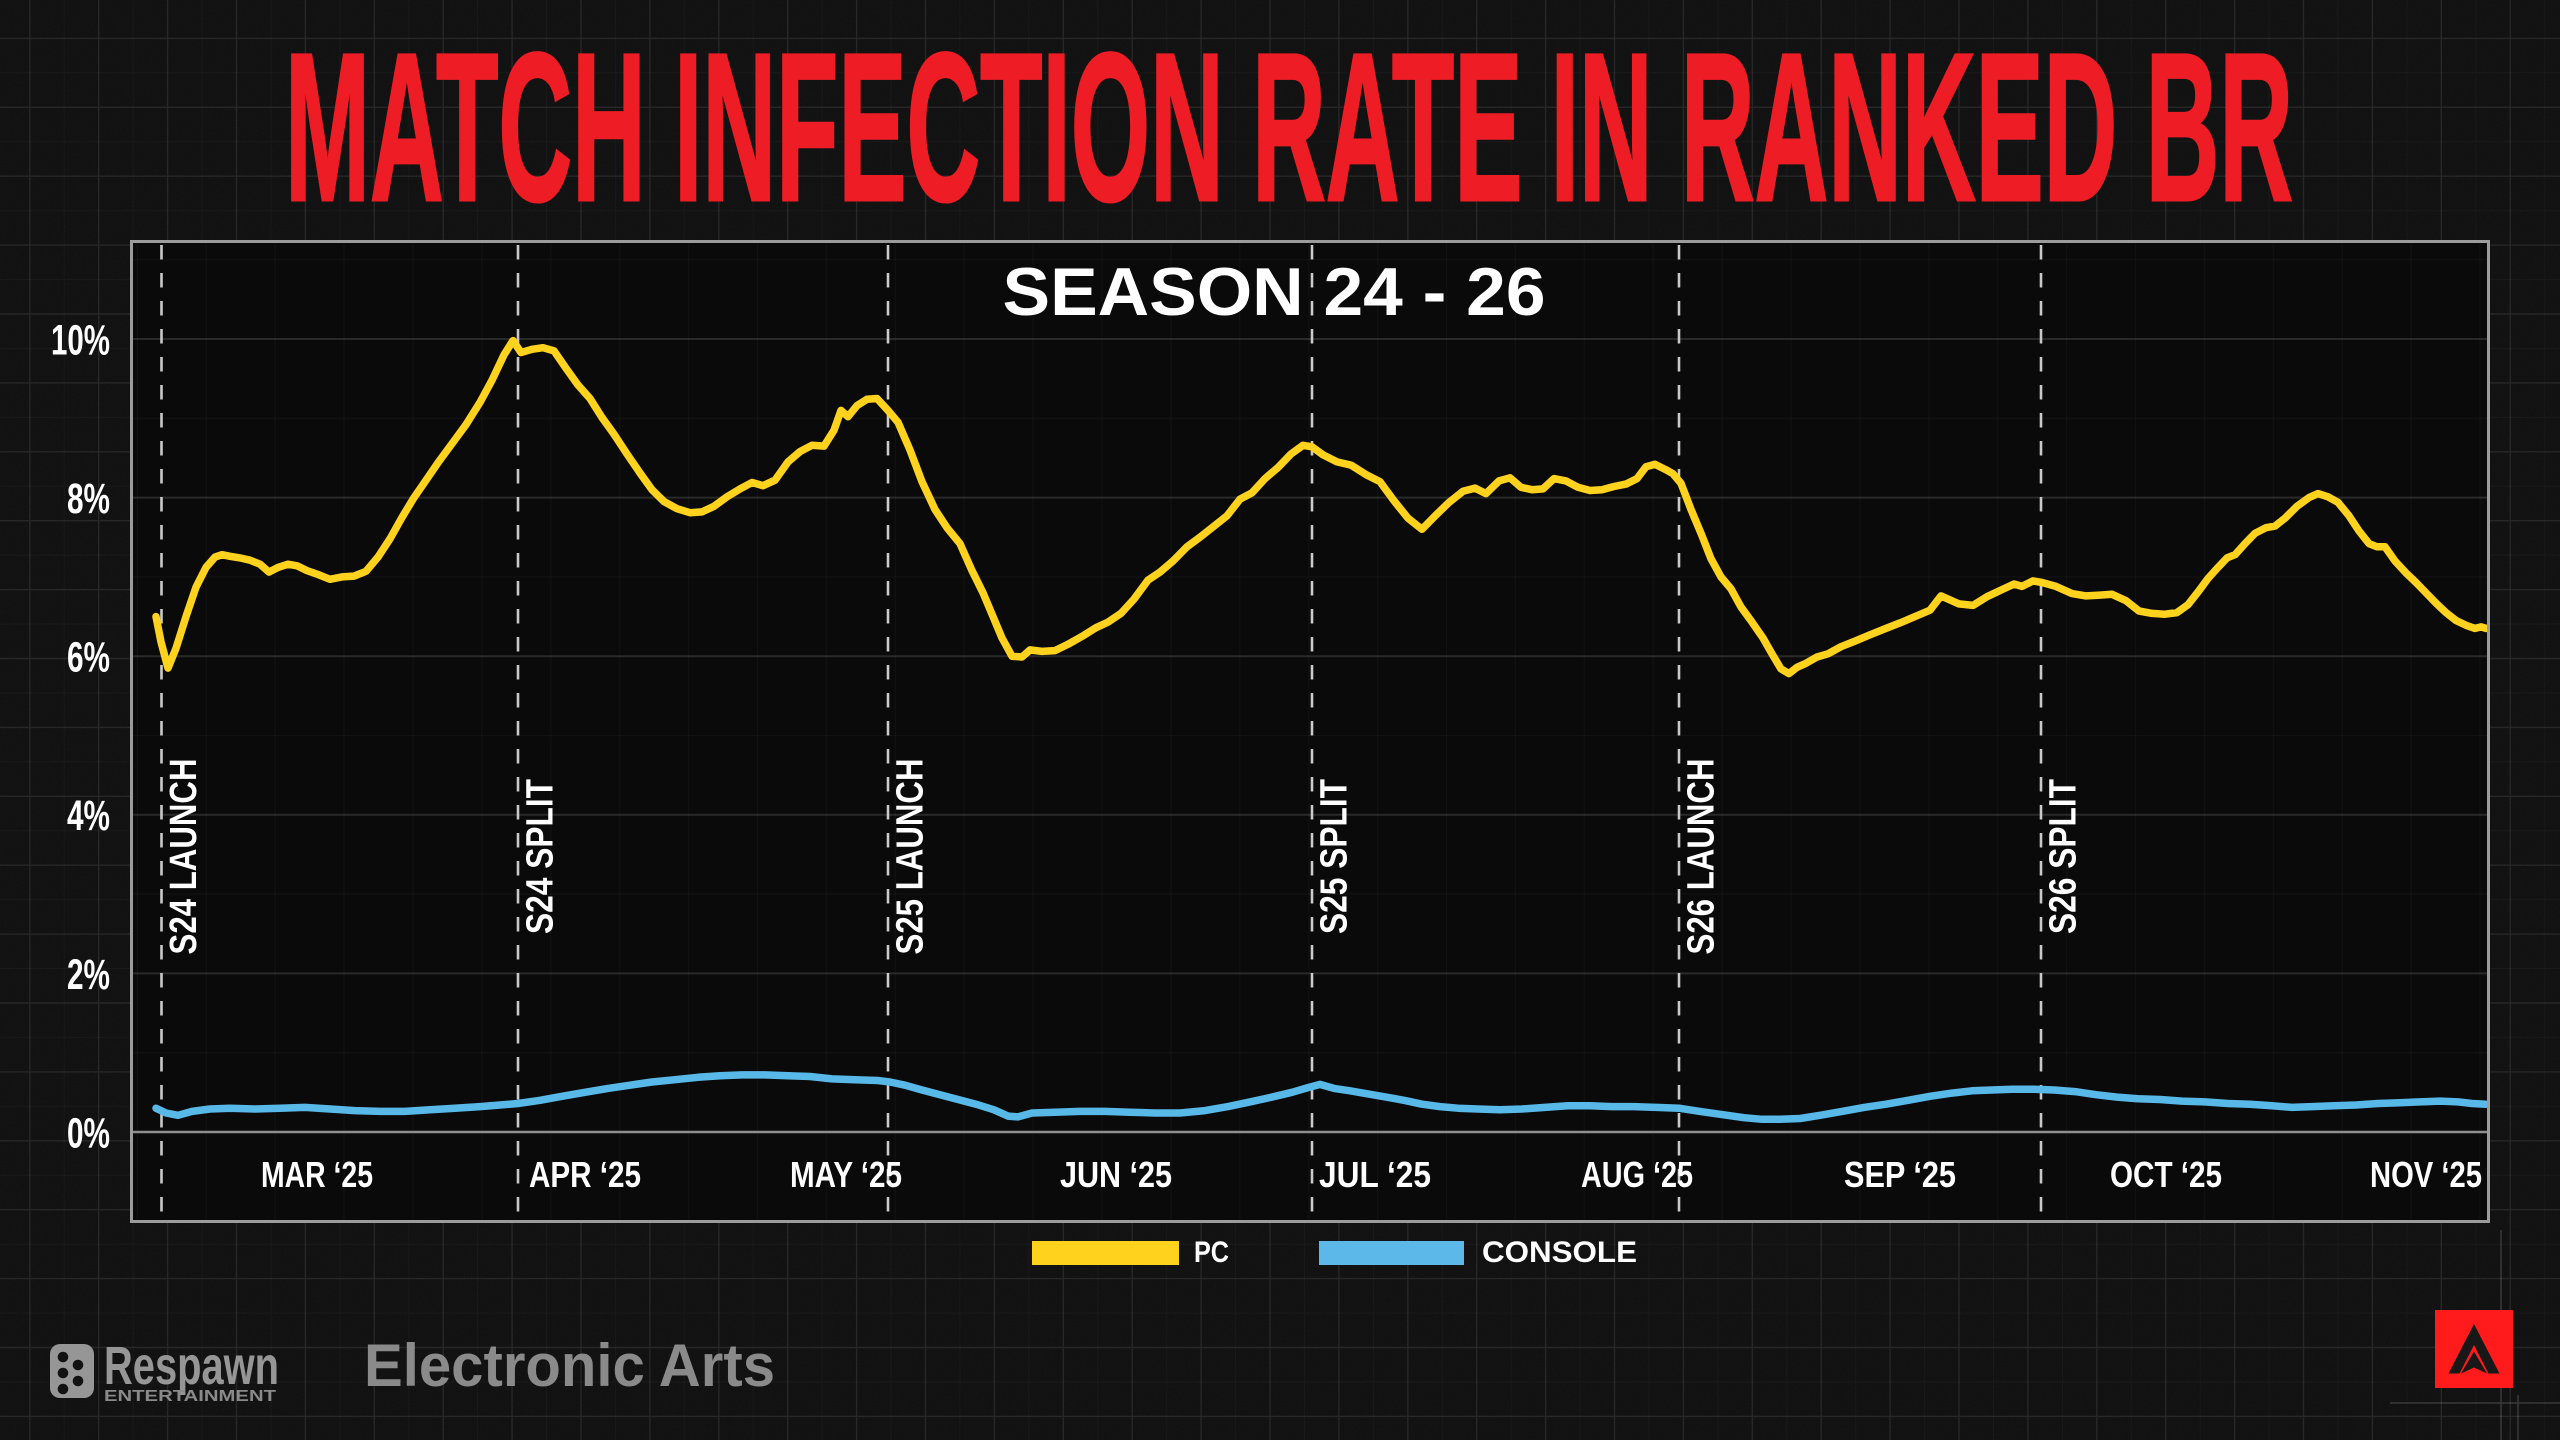  What do you see at coordinates (1274, 292) in the screenshot?
I see `svg-text: SEASON 24 - 26` at bounding box center [1274, 292].